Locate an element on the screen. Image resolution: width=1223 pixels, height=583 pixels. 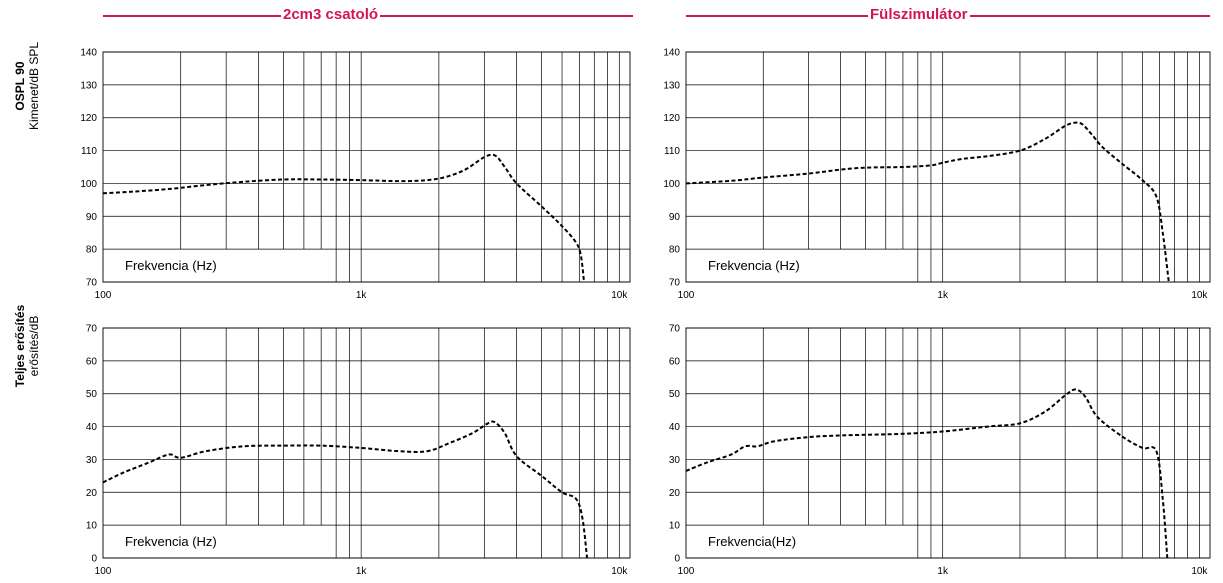
coupler-section-header: 2cm3 csatoló is located at coordinates (368, 16).